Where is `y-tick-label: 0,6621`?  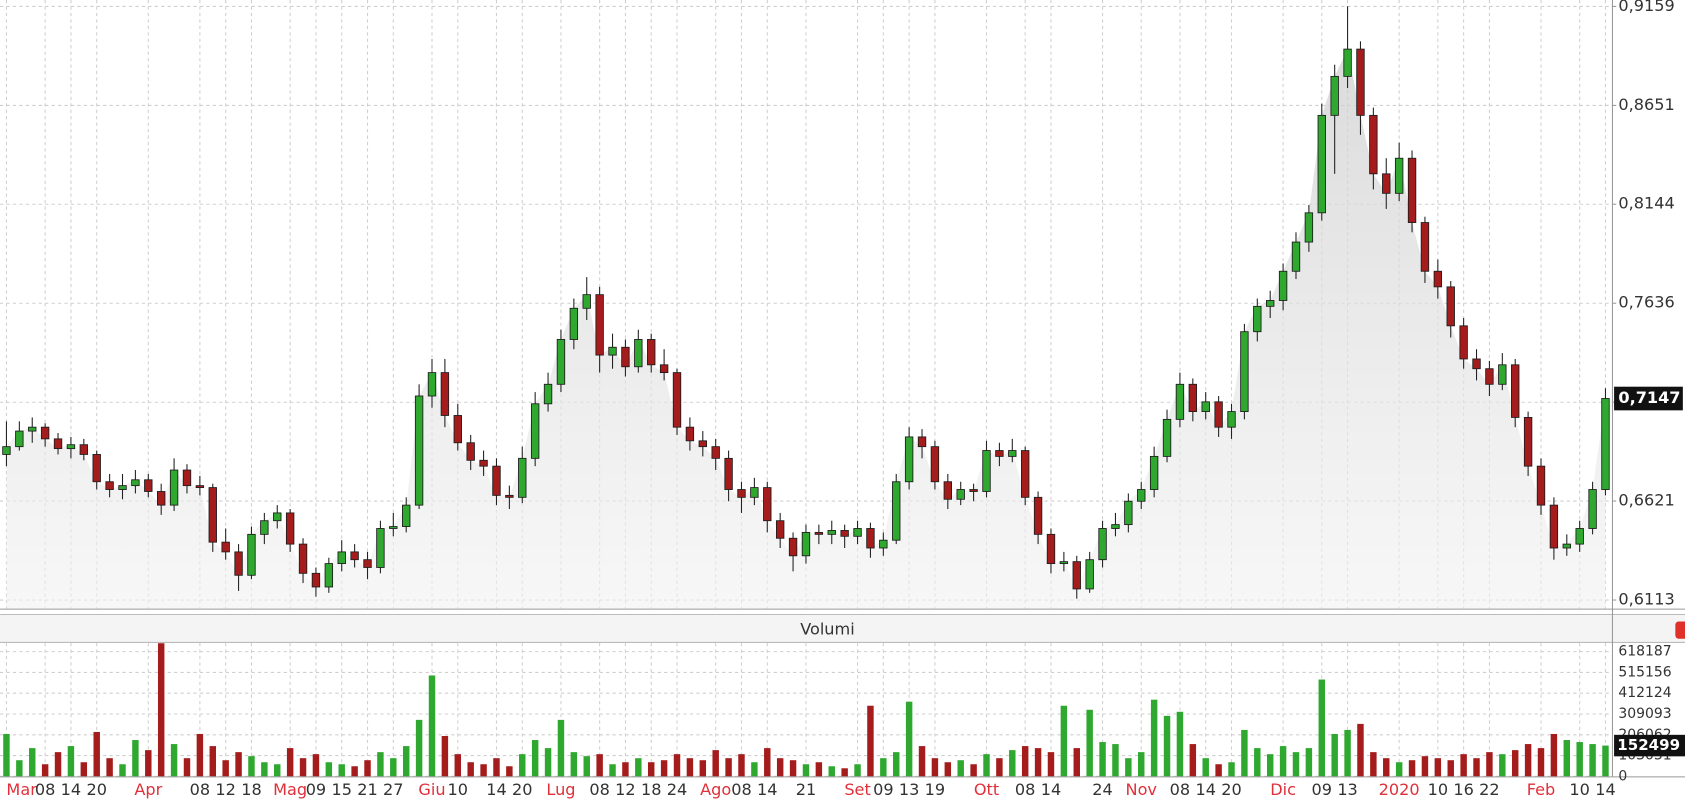 y-tick-label: 0,6621 is located at coordinates (1646, 500).